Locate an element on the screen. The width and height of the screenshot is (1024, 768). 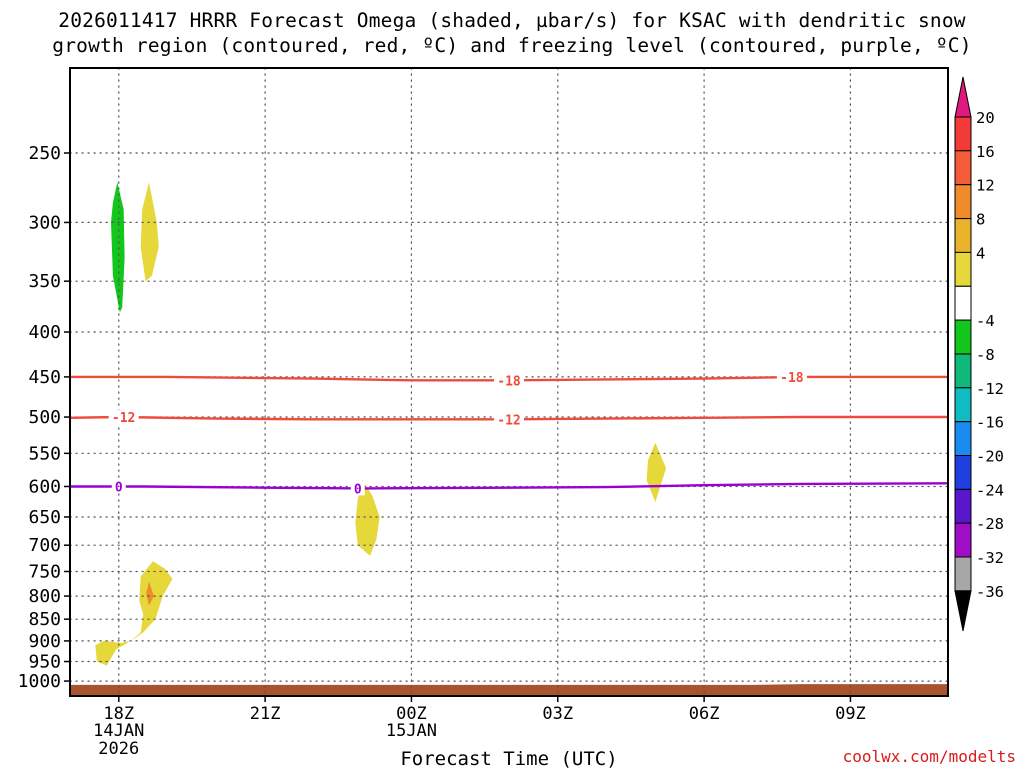
y-tick-label-850: 850 is located at coordinates (44, 619).